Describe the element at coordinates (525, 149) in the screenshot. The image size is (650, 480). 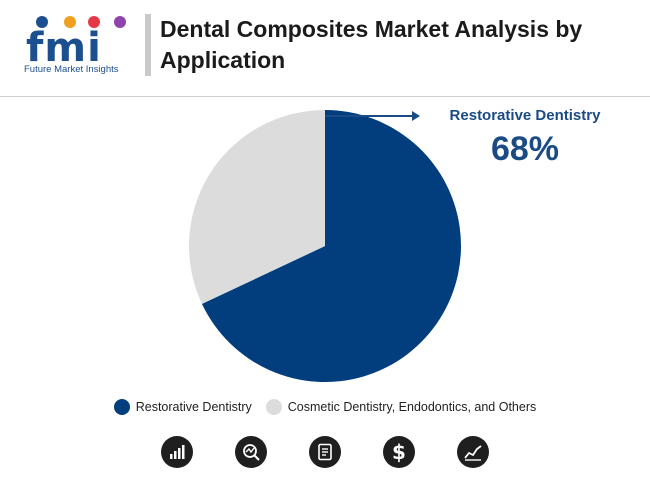
I see `annotation-value: 68%` at that location.